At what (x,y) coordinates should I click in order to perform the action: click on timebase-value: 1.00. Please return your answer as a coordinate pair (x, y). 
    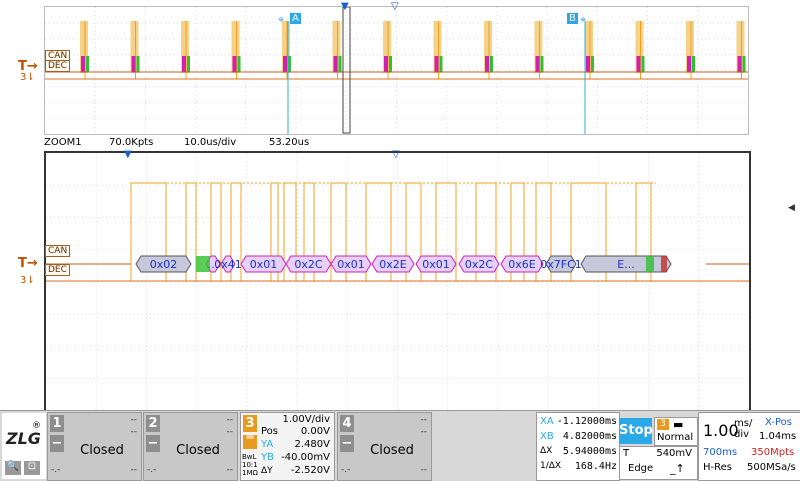
    Looking at the image, I should click on (721, 430).